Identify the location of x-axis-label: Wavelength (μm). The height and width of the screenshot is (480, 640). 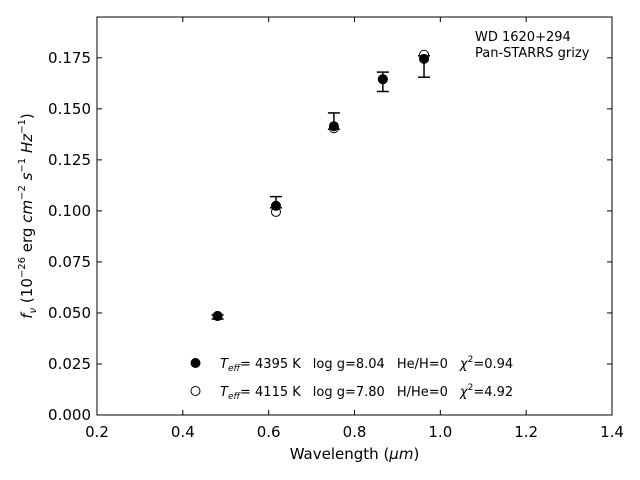
(355, 454).